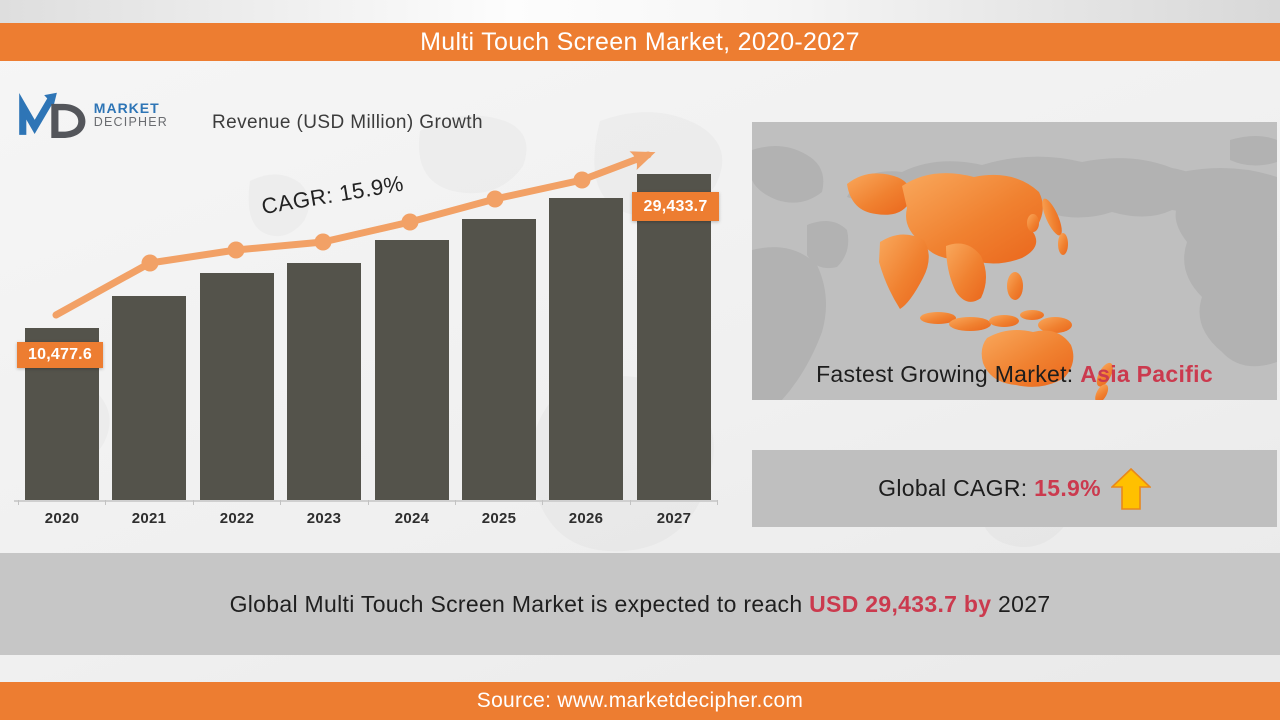  Describe the element at coordinates (126, 108) in the screenshot. I see `logo-brand-top: MARKET` at that location.